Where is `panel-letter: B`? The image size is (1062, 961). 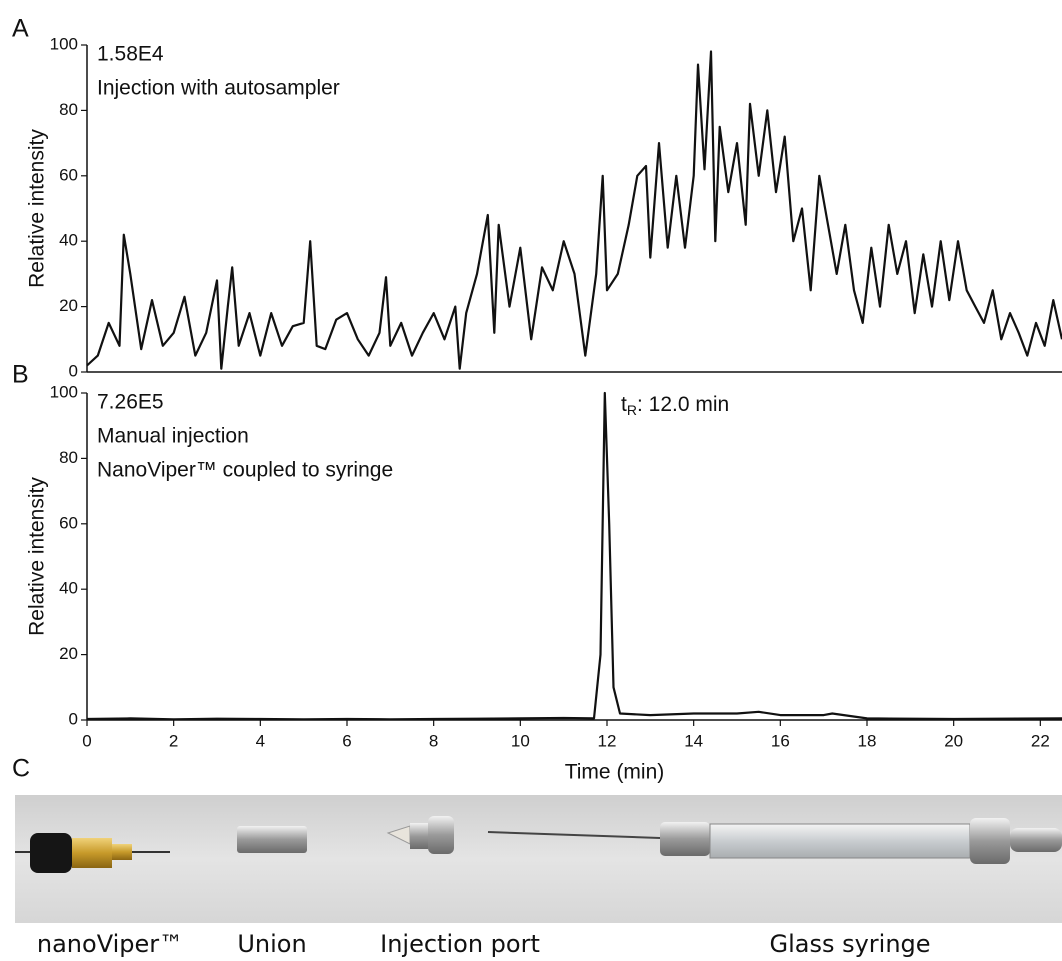
panel-letter: B is located at coordinates (20, 375).